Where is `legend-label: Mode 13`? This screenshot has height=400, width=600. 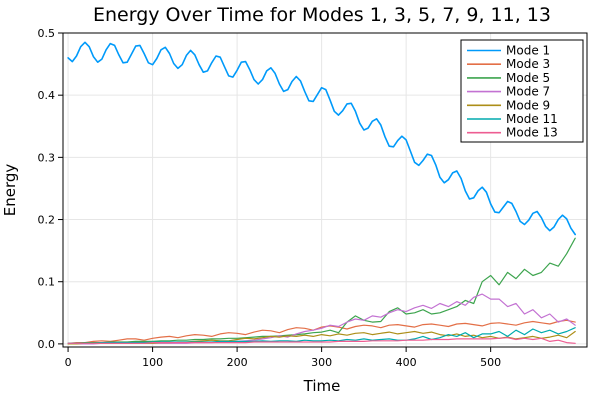 legend-label: Mode 13 is located at coordinates (532, 133).